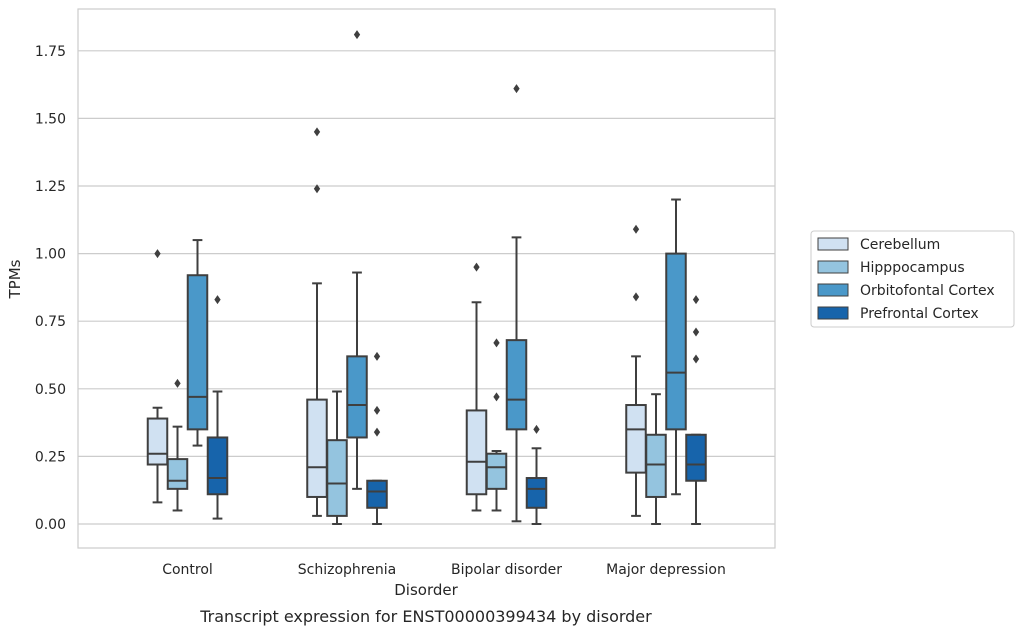 This screenshot has width=1023, height=634. Describe the element at coordinates (50, 52) in the screenshot. I see `y-tick-label: 1.75` at that location.